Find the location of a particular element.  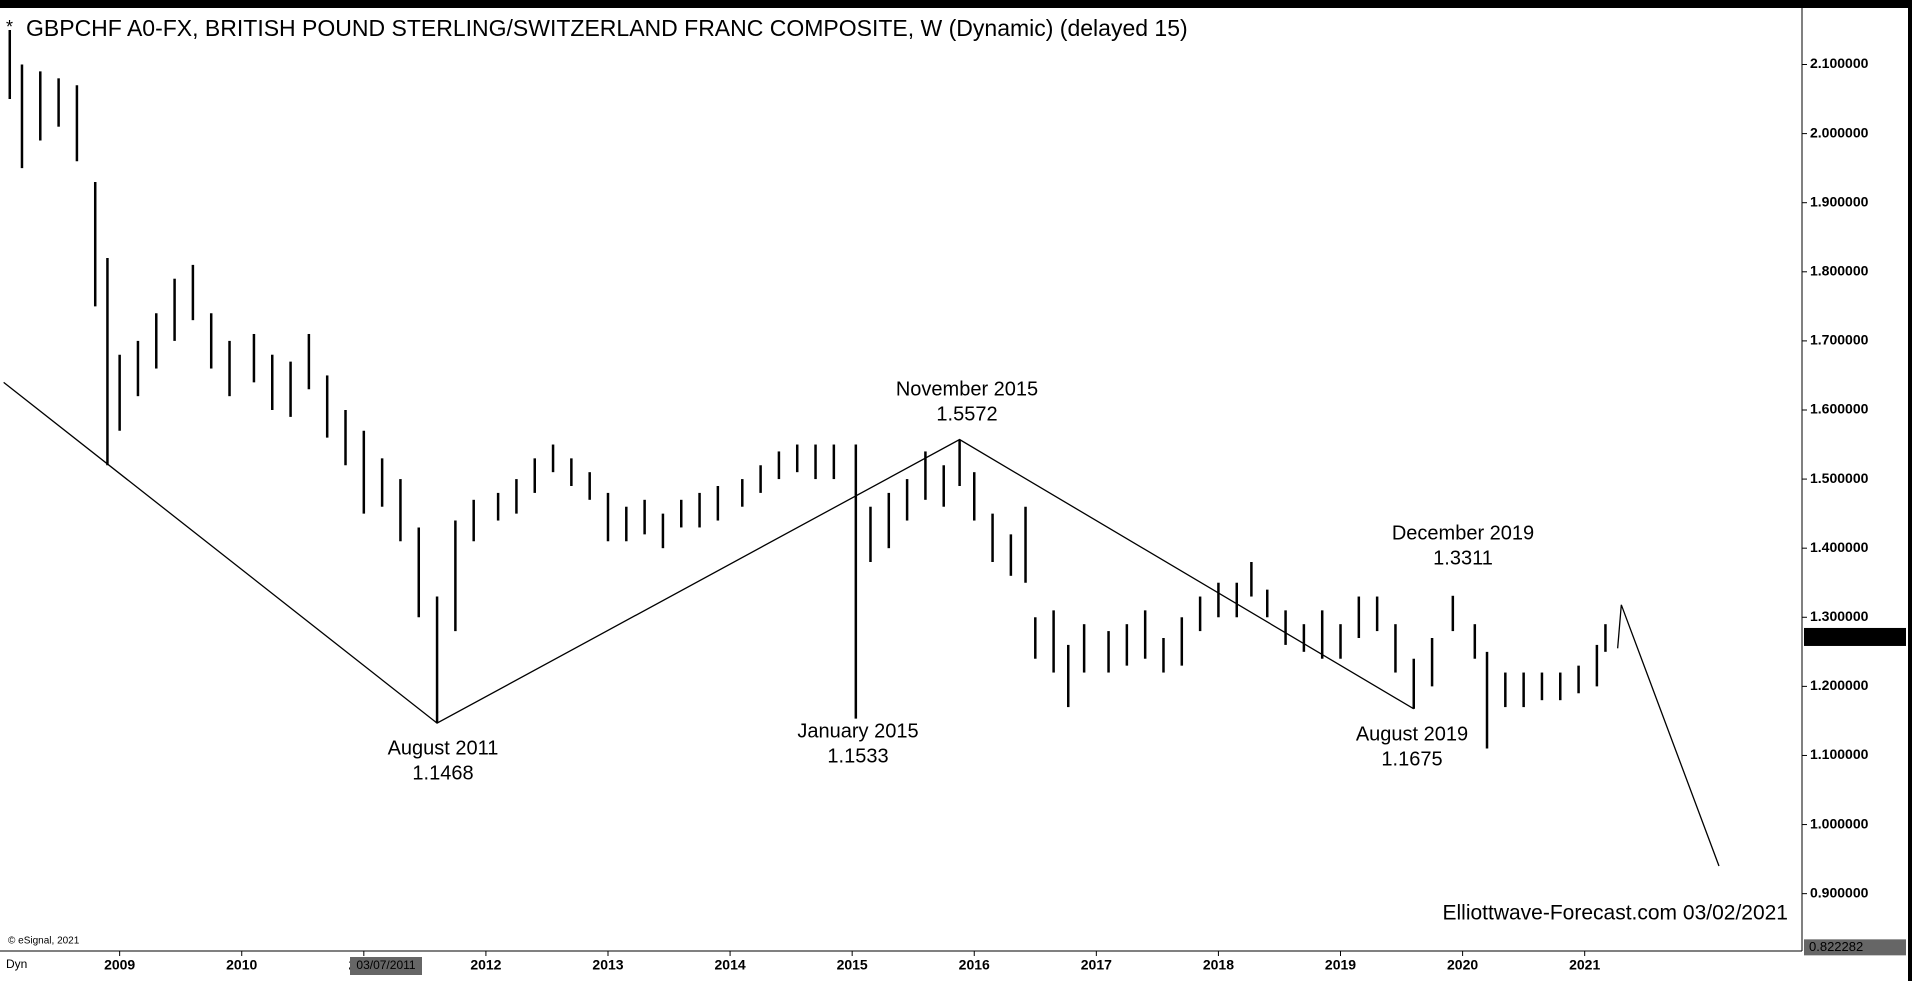

x-tick-label: 2021 is located at coordinates (1584, 965).